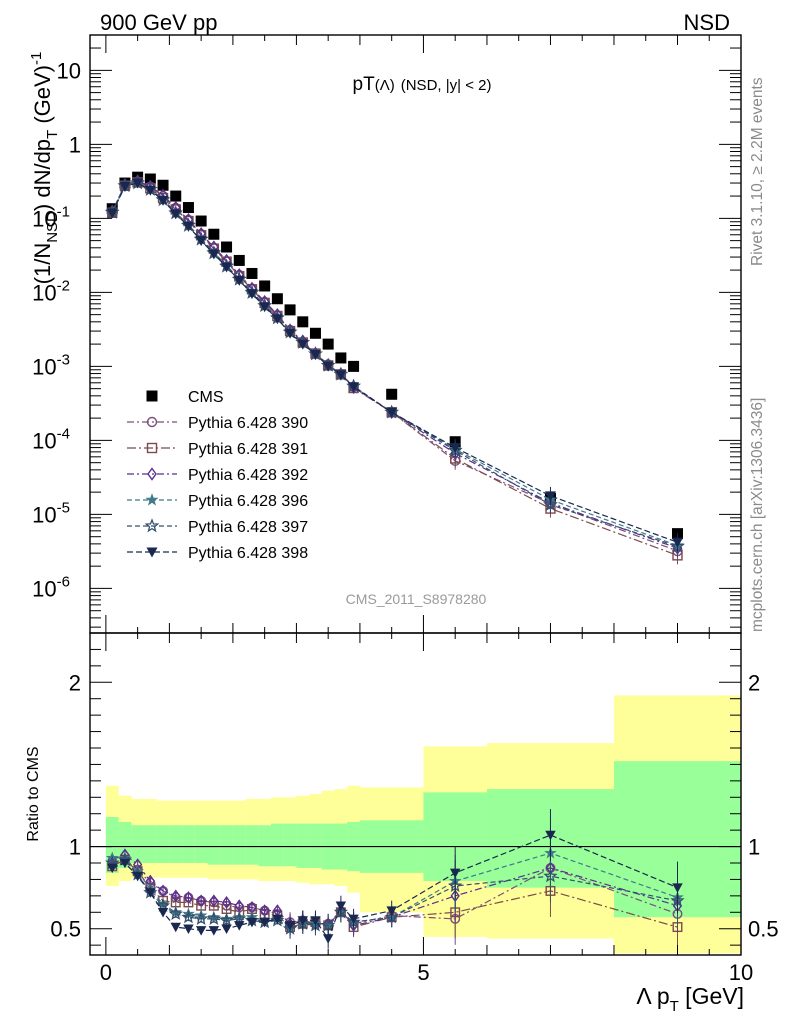 The image size is (786, 1024). What do you see at coordinates (416, 599) in the screenshot?
I see `analysis-id: CMS_2011_S8978280` at bounding box center [416, 599].